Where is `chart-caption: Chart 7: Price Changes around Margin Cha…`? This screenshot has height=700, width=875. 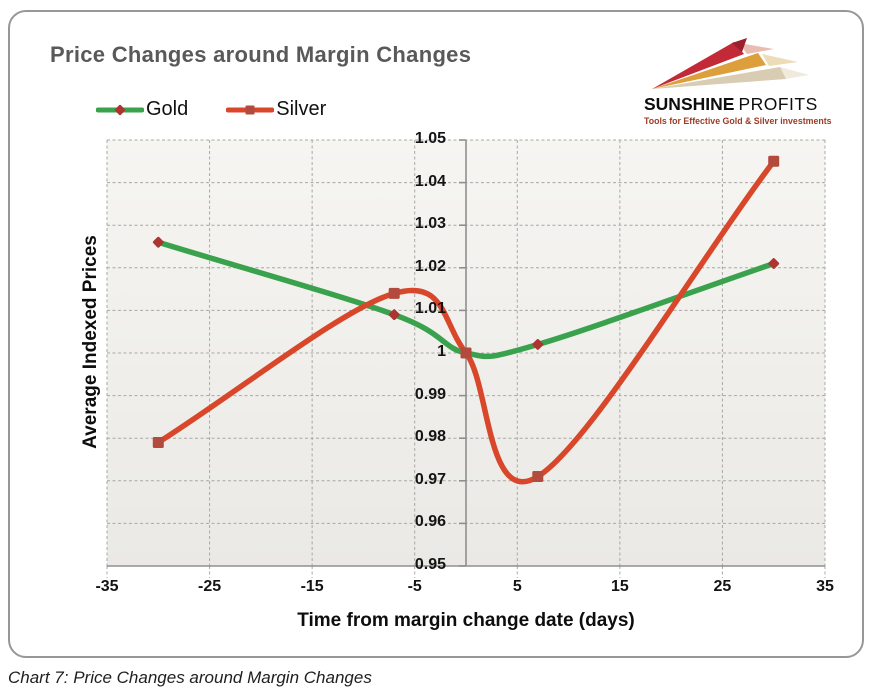
chart-caption: Chart 7: Price Changes around Margin Cha… is located at coordinates (190, 677).